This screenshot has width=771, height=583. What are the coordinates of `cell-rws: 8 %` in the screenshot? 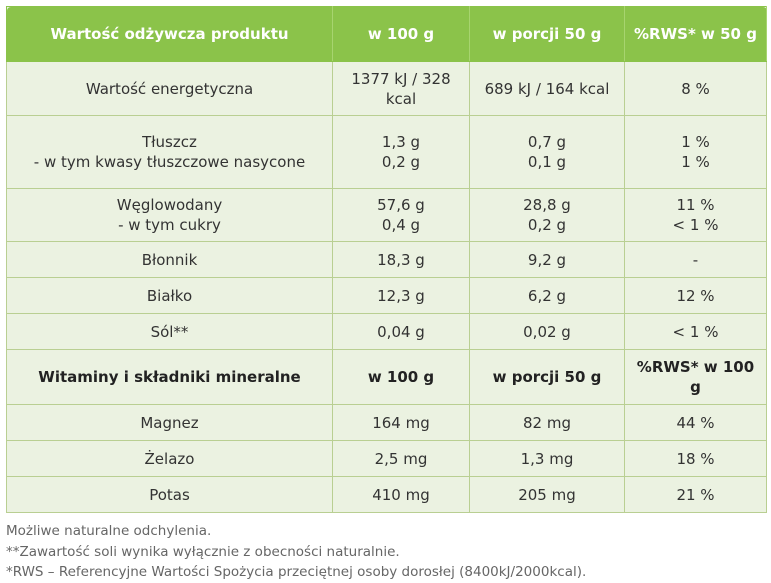 It's located at (695, 88).